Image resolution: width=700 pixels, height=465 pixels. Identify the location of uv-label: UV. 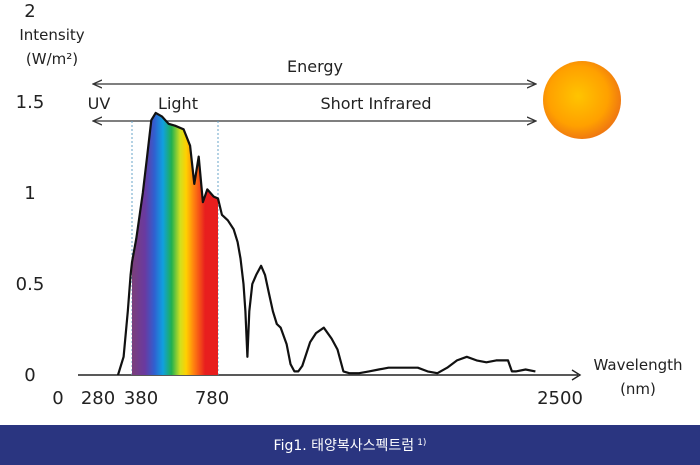
(99, 103).